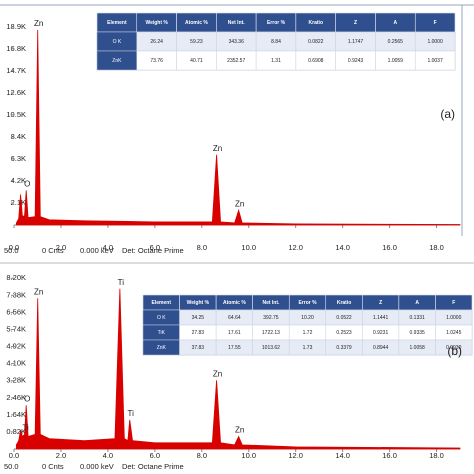  Describe the element at coordinates (396, 61) in the screenshot. I see `table-text: 1.0059` at that location.